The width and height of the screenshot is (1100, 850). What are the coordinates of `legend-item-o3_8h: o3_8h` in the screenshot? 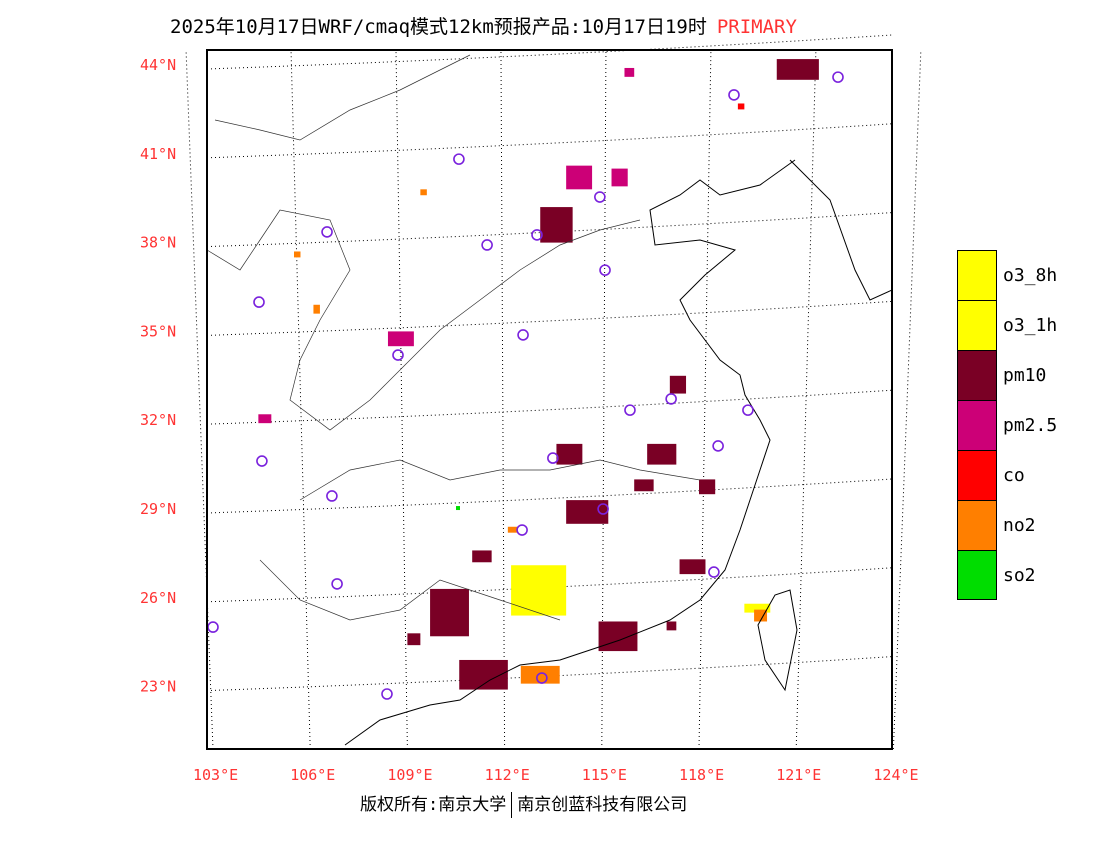 It's located at (1007, 275).